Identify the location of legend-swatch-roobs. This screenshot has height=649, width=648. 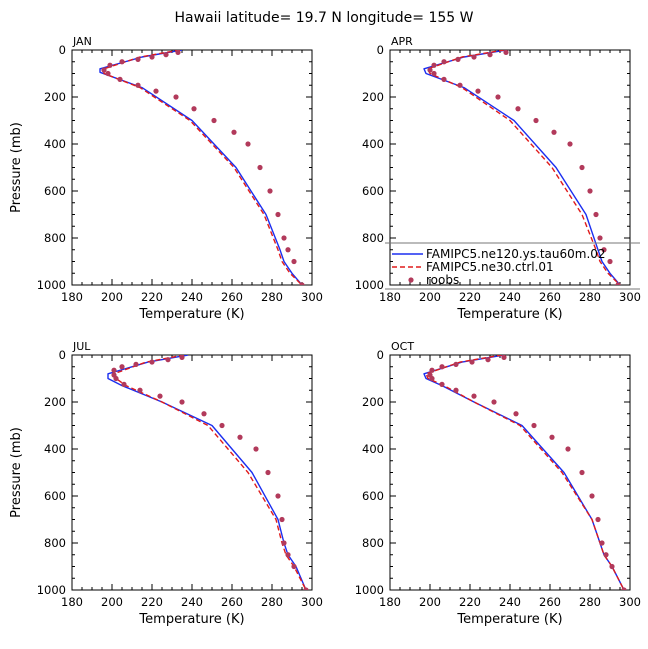
(411, 280).